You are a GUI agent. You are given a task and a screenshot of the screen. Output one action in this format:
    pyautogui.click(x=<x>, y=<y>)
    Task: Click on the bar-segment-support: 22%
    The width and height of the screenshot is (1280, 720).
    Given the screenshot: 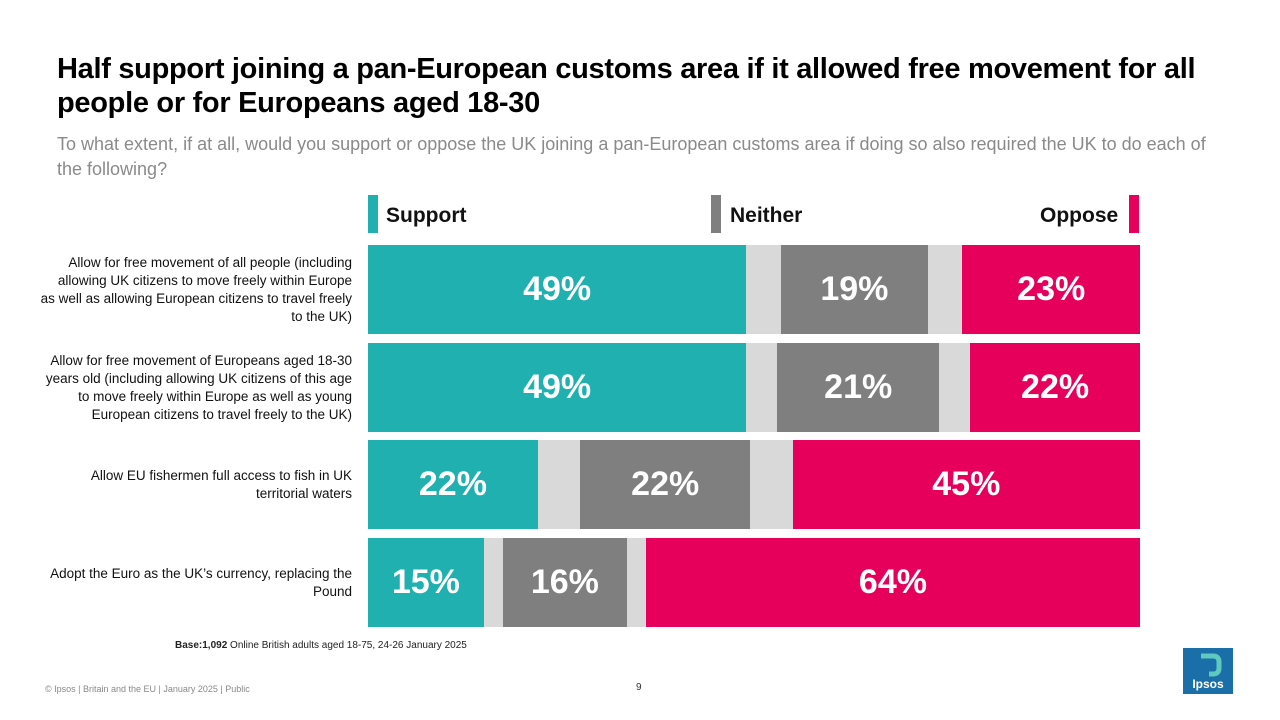 What is the action you would take?
    pyautogui.click(x=453, y=484)
    